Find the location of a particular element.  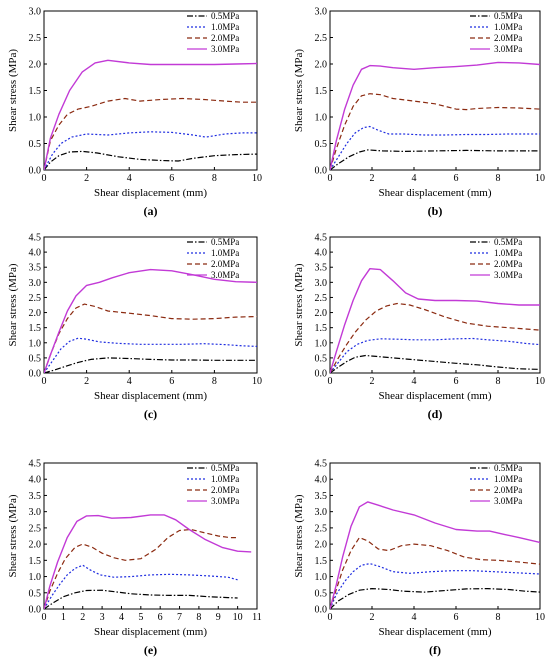

series-line-0-5mpa is located at coordinates (150, 365).